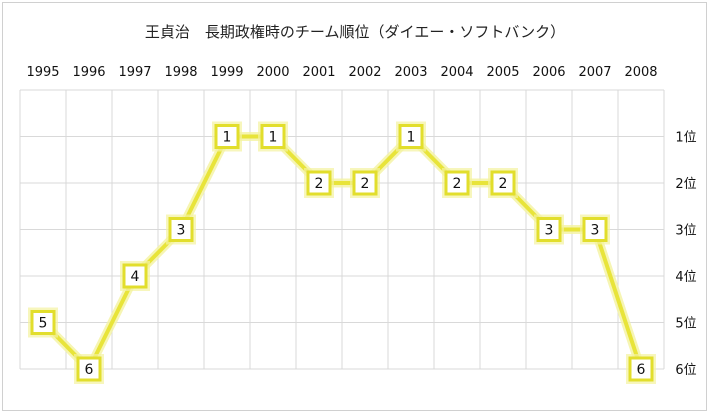  I want to click on data-point: 4, so click(135, 276).